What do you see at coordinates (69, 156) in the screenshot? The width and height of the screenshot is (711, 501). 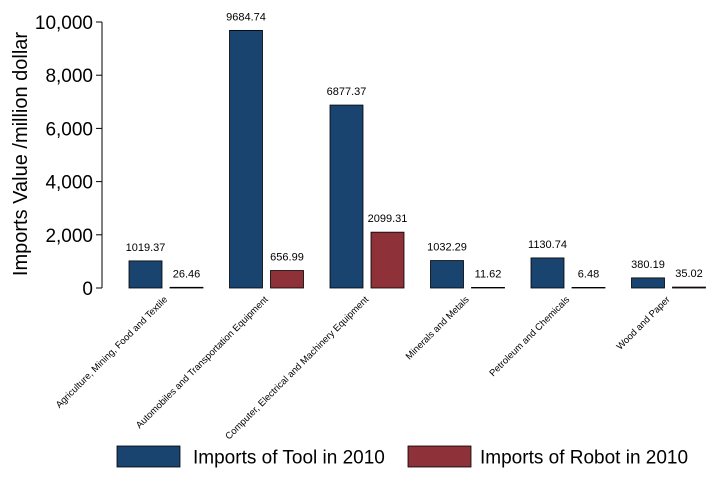 I see `y-axis: 0 2,000 4,000 6,000 8,000 10,000` at bounding box center [69, 156].